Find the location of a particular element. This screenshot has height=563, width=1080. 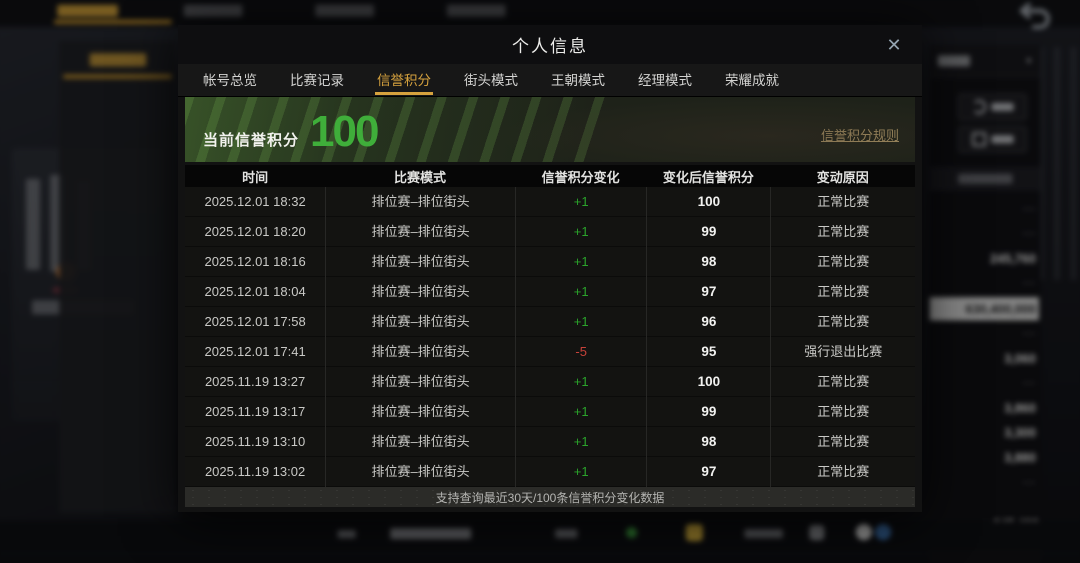

sidebar-section-label is located at coordinates (985, 178).